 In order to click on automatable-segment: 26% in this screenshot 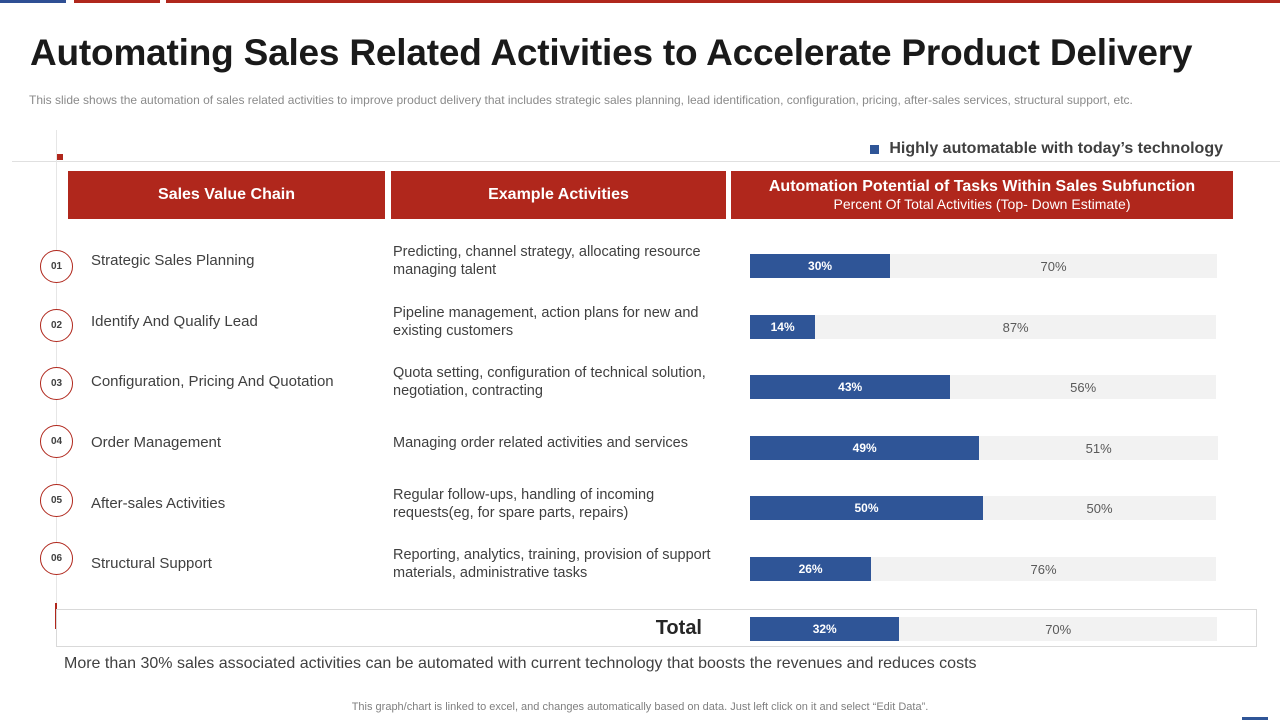, I will do `click(811, 569)`.